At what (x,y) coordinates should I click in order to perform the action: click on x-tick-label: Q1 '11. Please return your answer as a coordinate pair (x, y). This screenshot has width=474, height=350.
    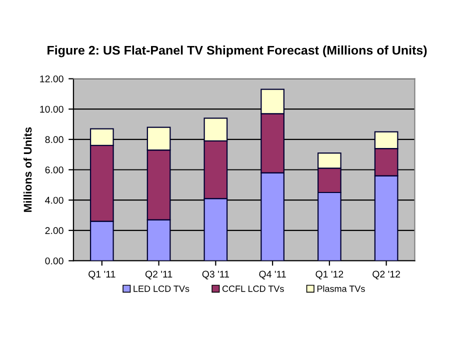
    Looking at the image, I should click on (102, 275).